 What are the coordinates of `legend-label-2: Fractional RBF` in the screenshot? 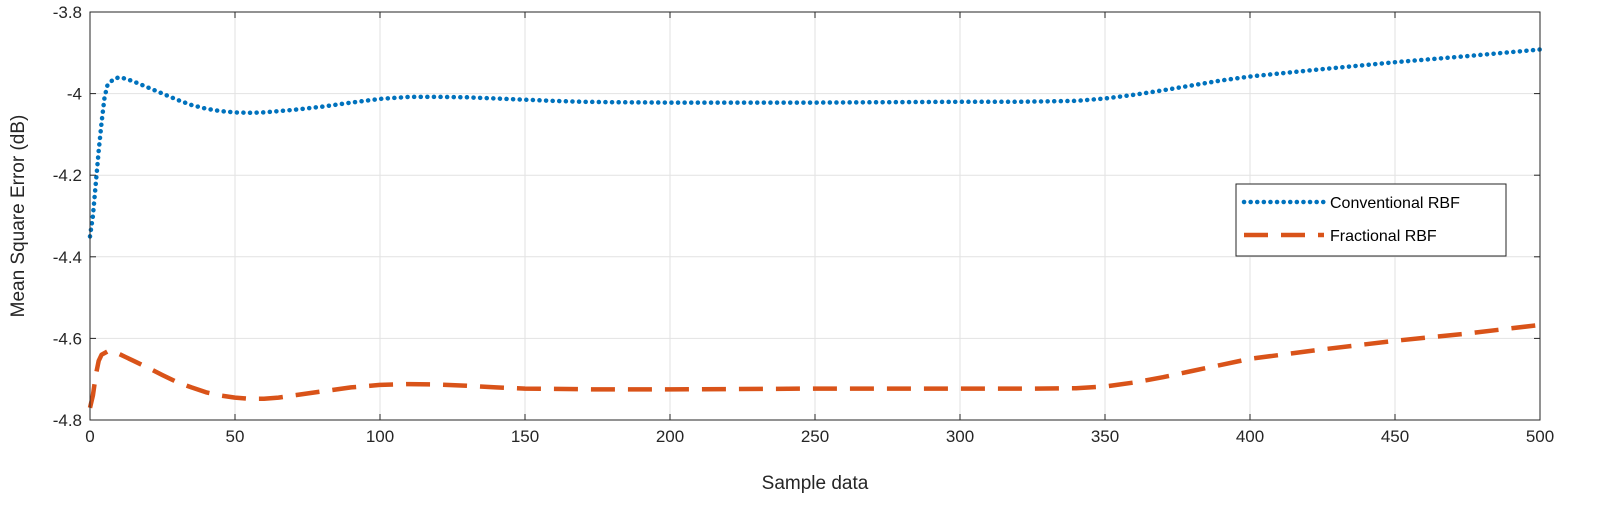 It's located at (1383, 236).